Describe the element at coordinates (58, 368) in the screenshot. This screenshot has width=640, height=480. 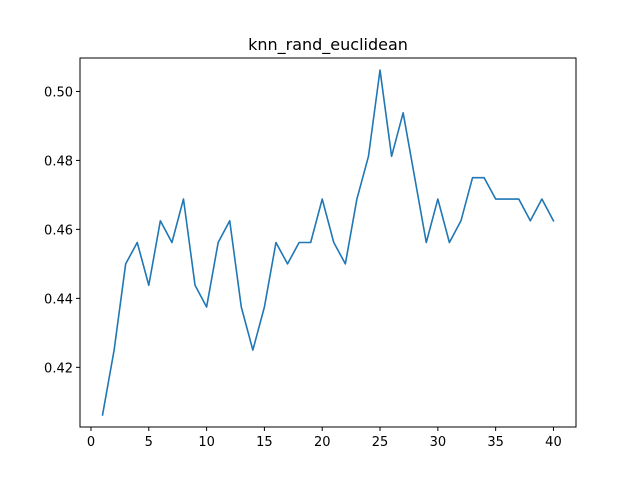
I see `y-tick-label: 0.42` at that location.